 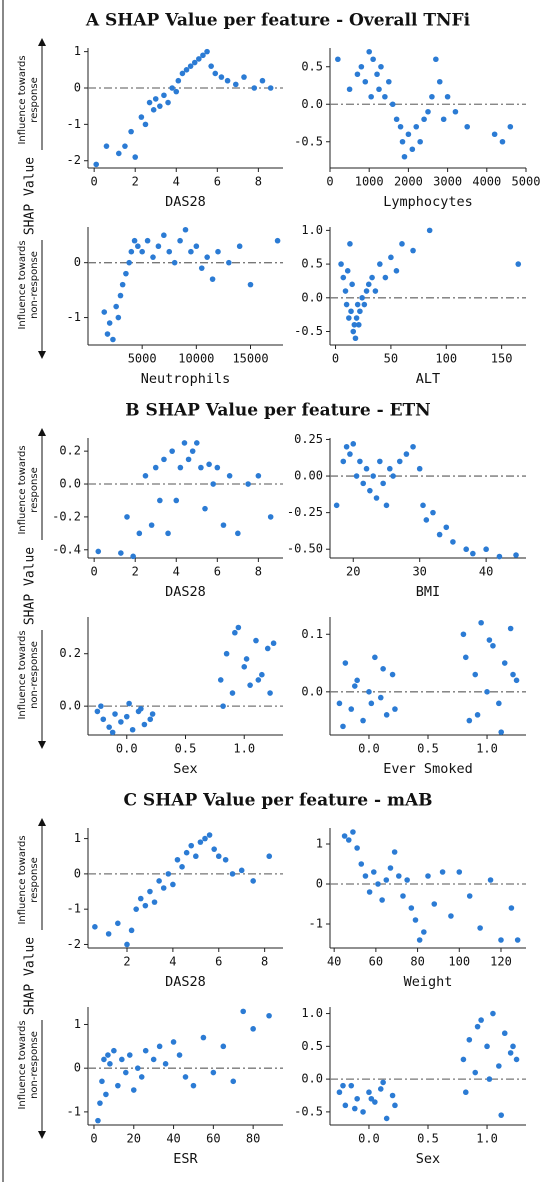 What do you see at coordinates (34, 1065) in the screenshot?
I see `influence-note: non-response` at bounding box center [34, 1065].